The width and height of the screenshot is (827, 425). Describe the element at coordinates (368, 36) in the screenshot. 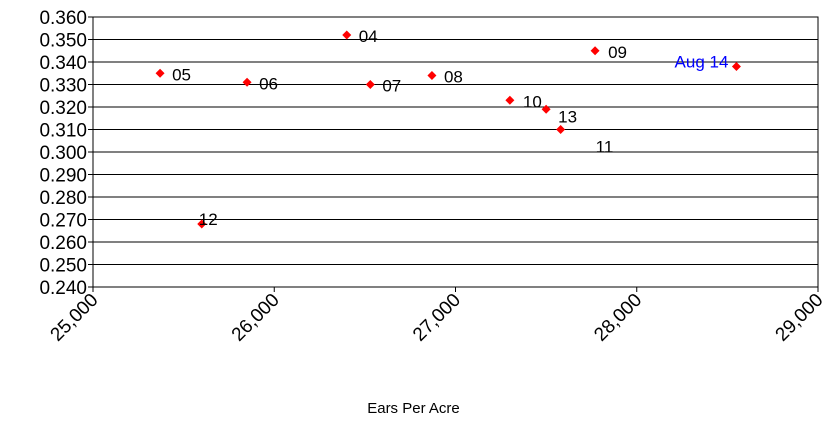

I see `point-label: 04` at that location.